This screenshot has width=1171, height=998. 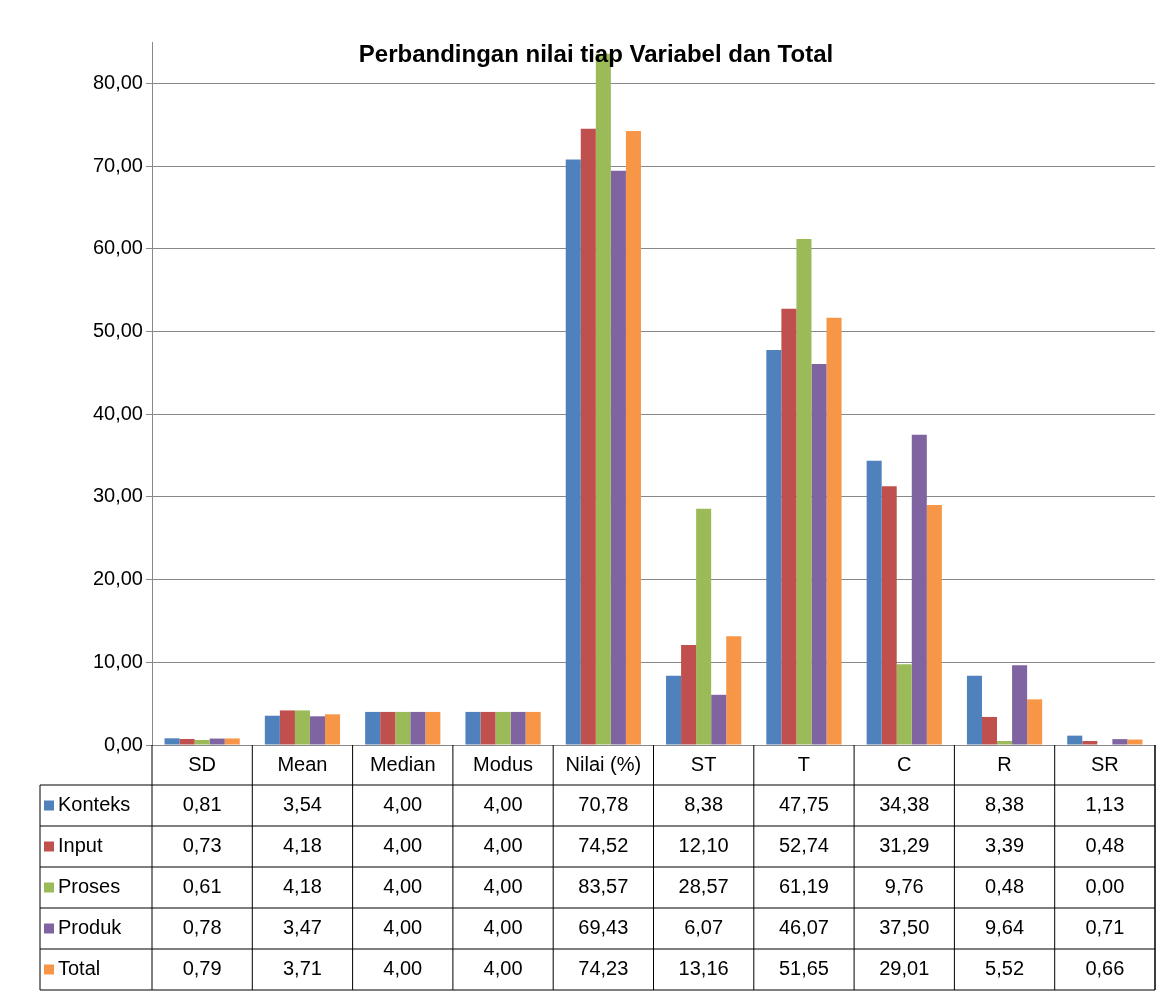 What do you see at coordinates (202, 886) in the screenshot?
I see `data-label: 0,61` at bounding box center [202, 886].